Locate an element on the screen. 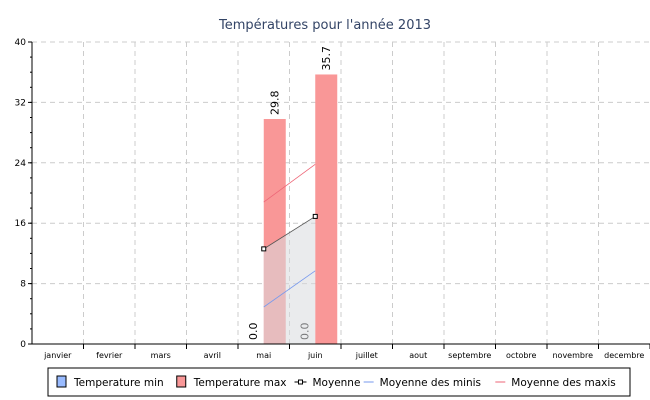 The height and width of the screenshot is (400, 650). y-tick-label: 24 is located at coordinates (21, 164).